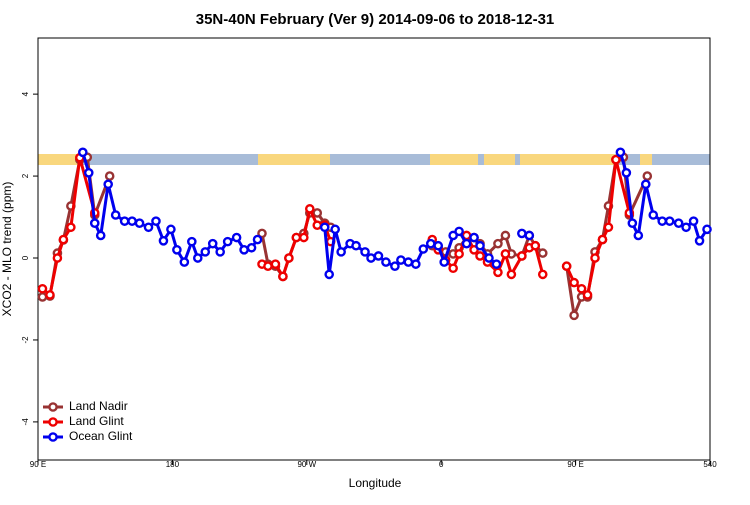 This screenshot has width=750, height=505. Describe the element at coordinates (98, 406) in the screenshot. I see `legend-label: Land Nadir` at that location.